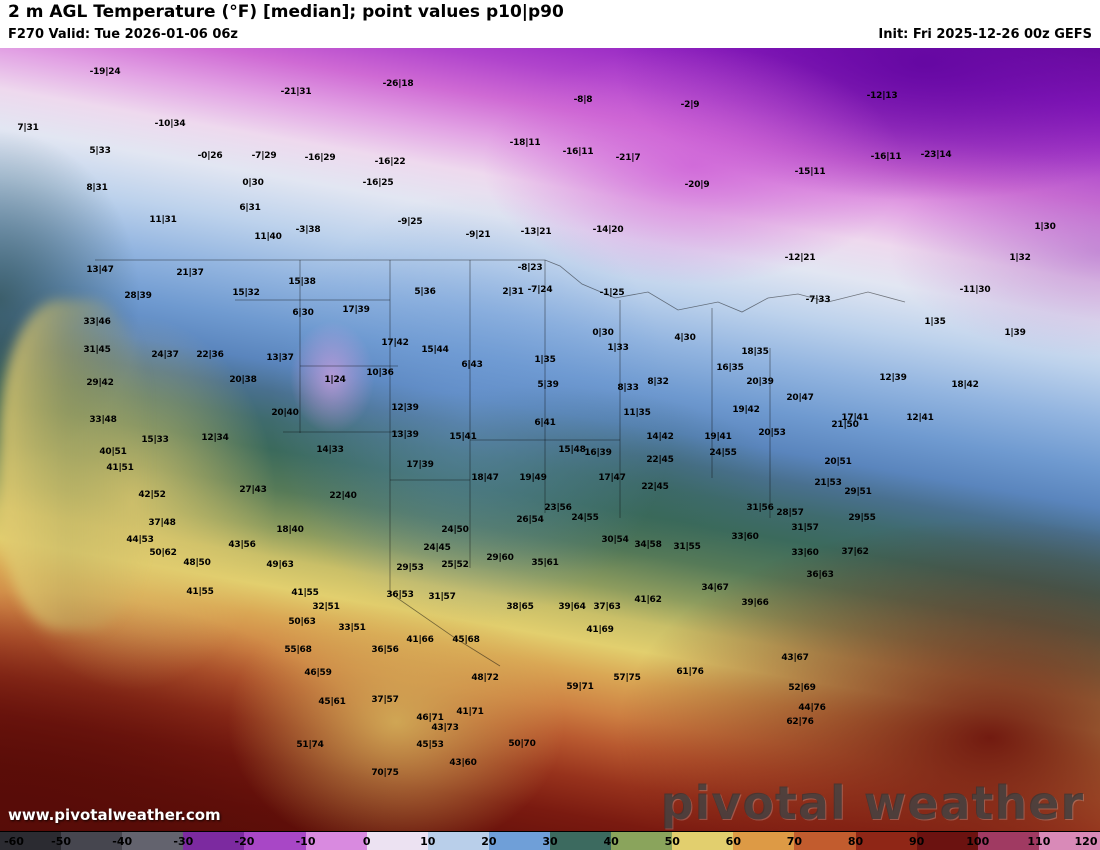 The width and height of the screenshot is (1100, 850). Describe the element at coordinates (183, 841) in the screenshot. I see `colorbar-tick: -30` at that location.